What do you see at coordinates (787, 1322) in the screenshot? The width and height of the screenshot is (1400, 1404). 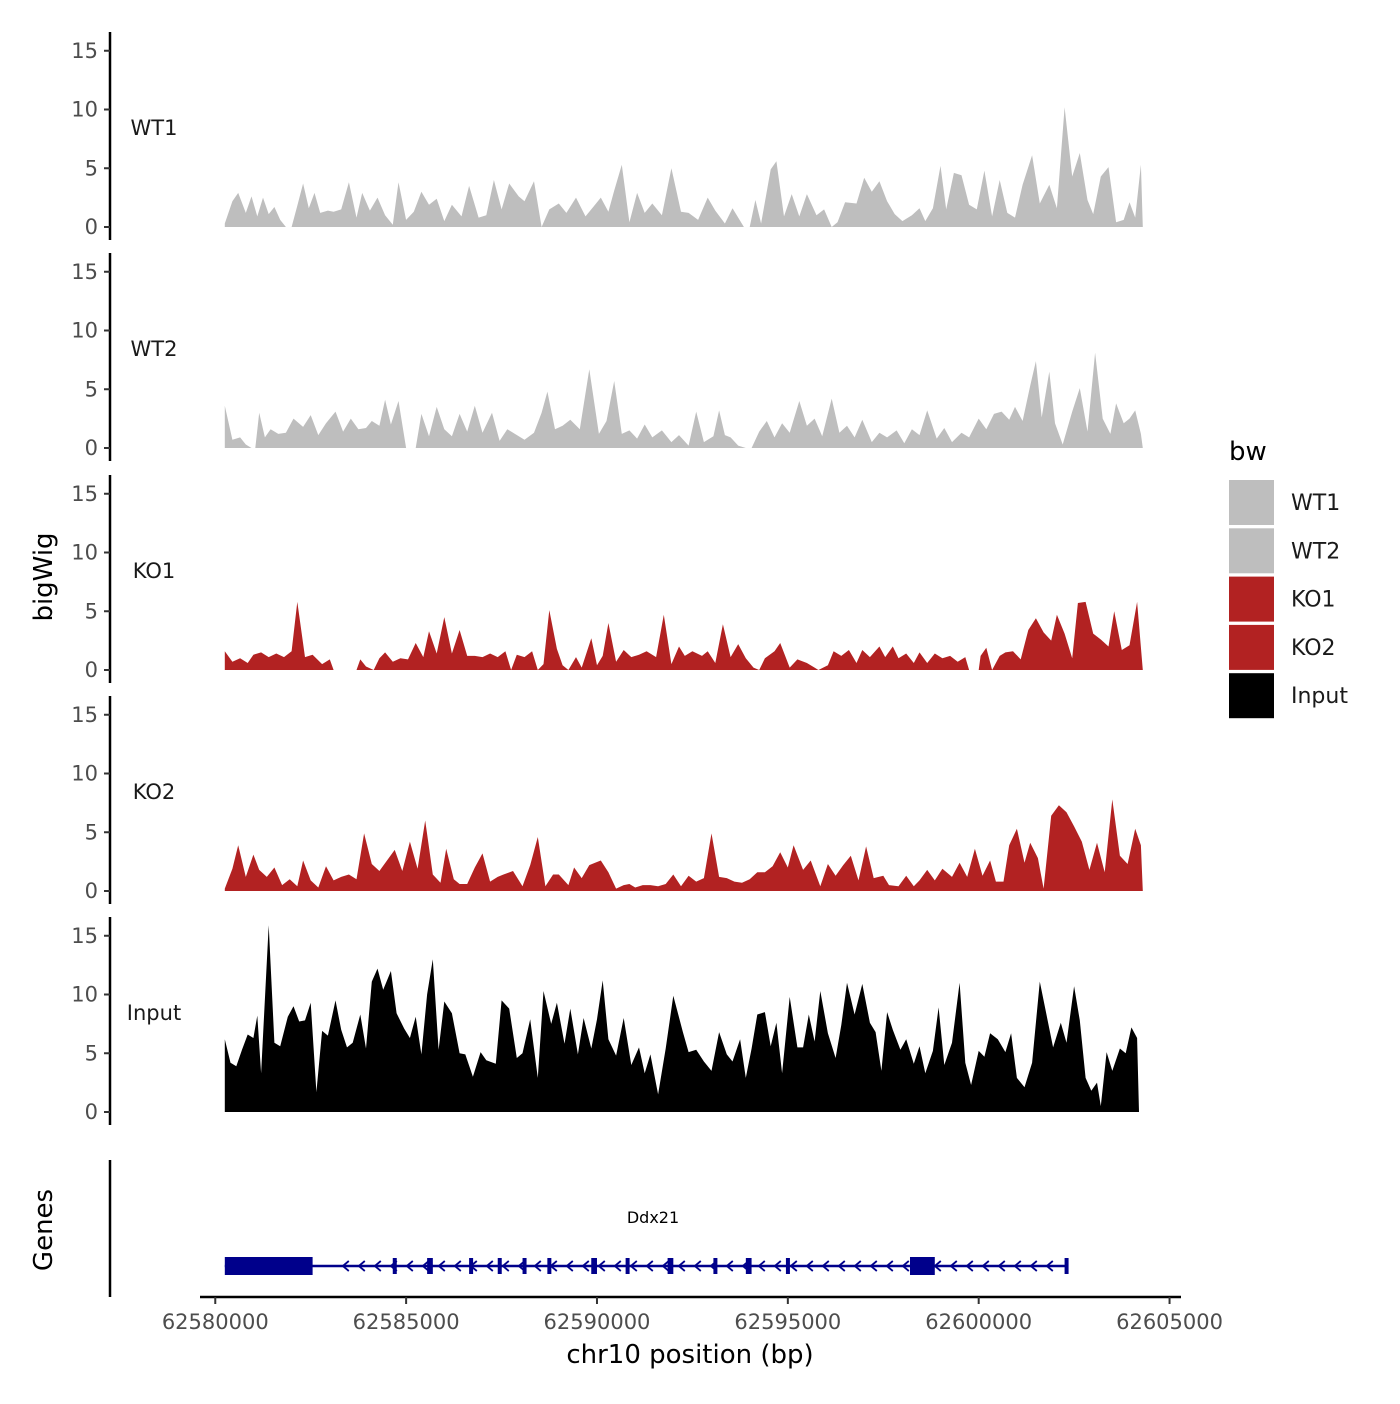 I see `x-tick-label: 62595000` at bounding box center [787, 1322].